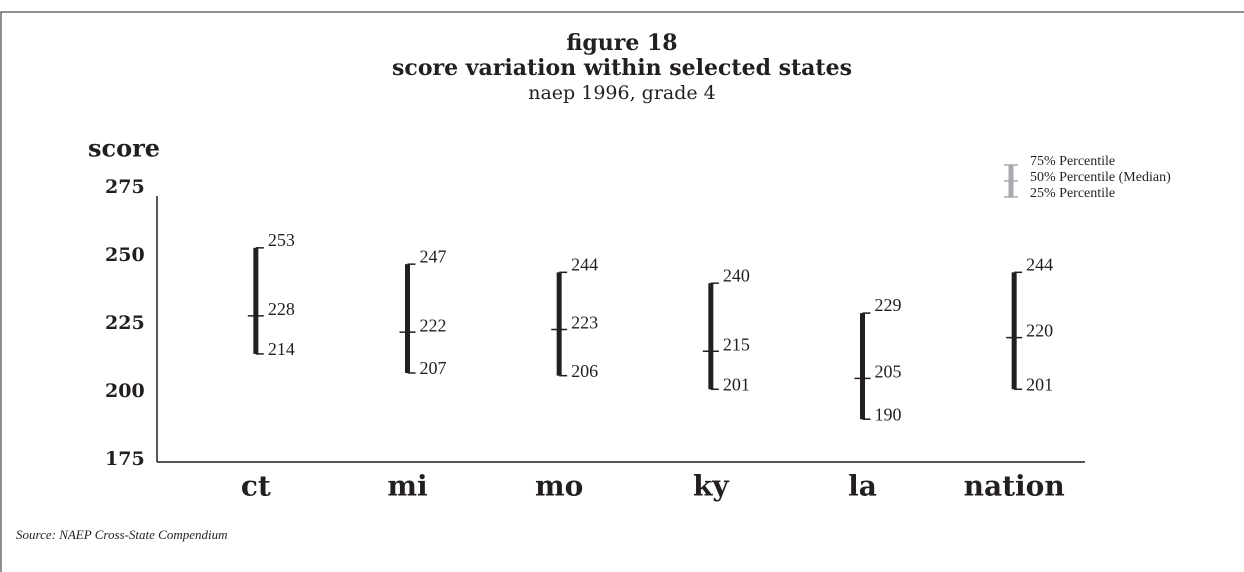  What do you see at coordinates (584, 371) in the screenshot?
I see `value-label: 206` at bounding box center [584, 371].